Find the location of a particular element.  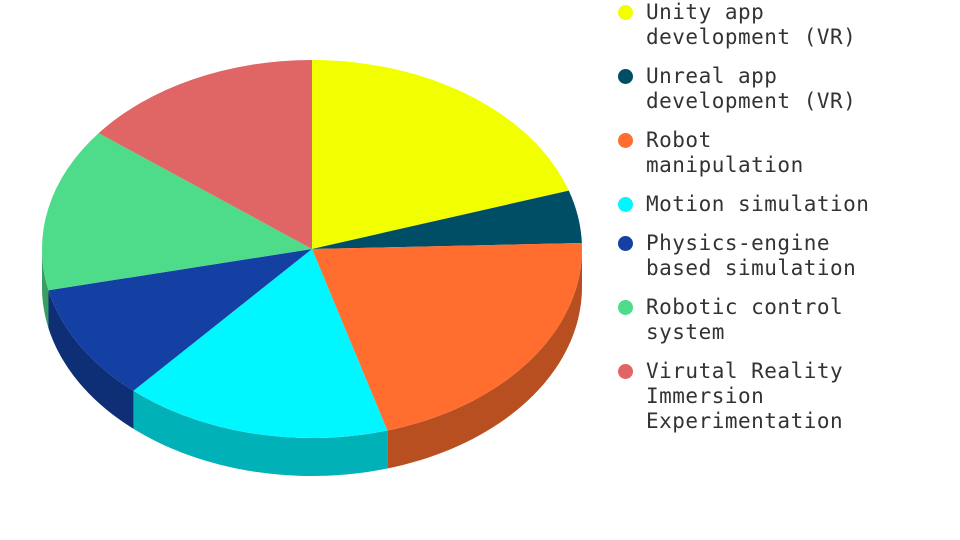

legend-label: Robotic control system is located at coordinates (745, 319).